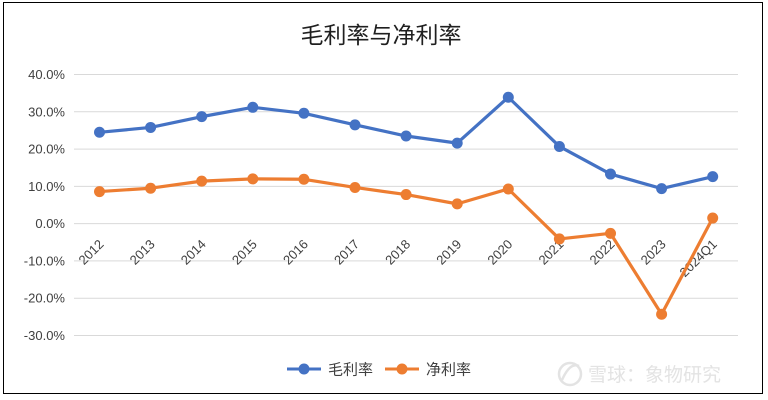 This screenshot has height=400, width=768. Describe the element at coordinates (381, 36) in the screenshot. I see `chart-title: 毛利率与净利率` at that location.